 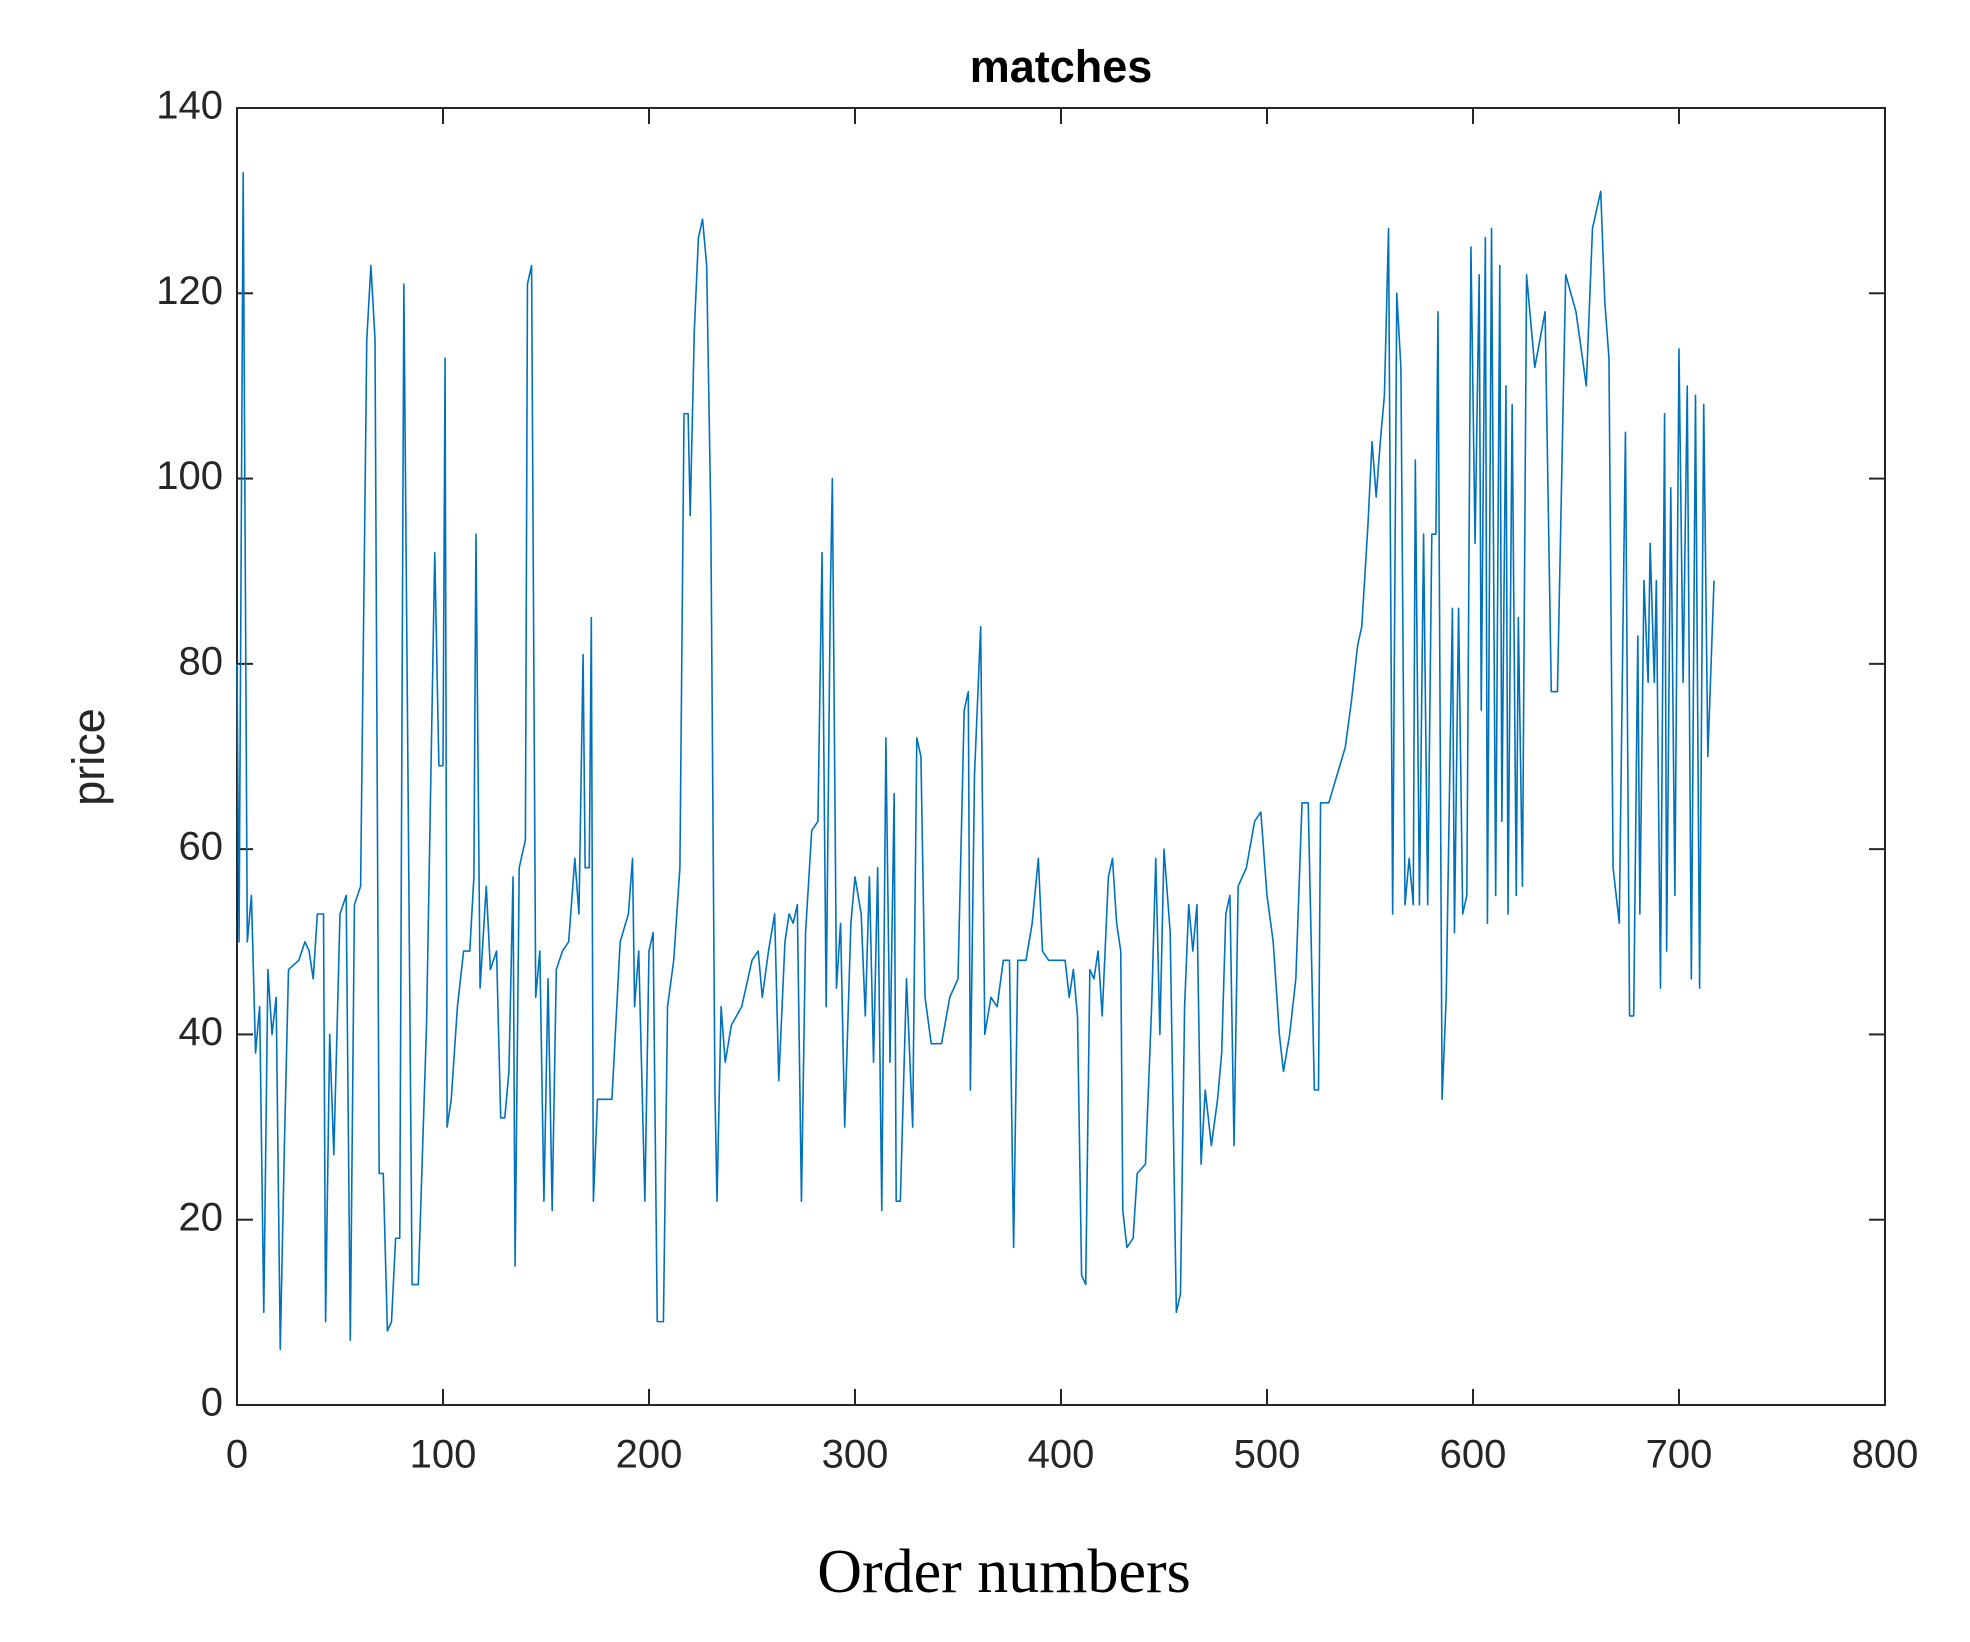 What do you see at coordinates (443, 1455) in the screenshot?
I see `x-tick-label: 100` at bounding box center [443, 1455].